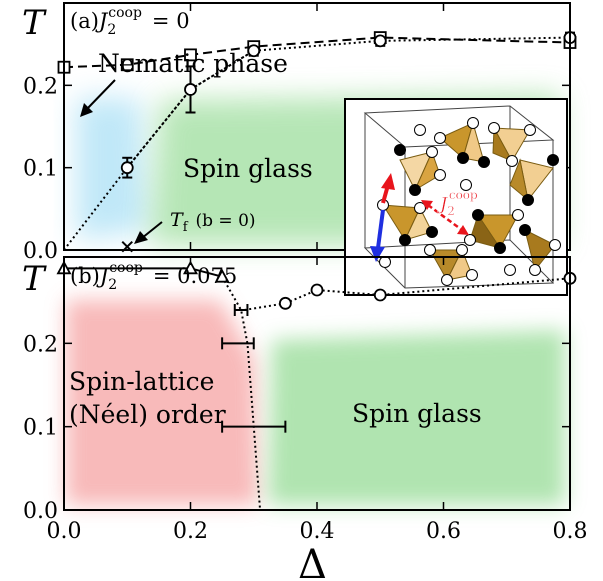  Describe the element at coordinates (190, 531) in the screenshot. I see `x-tick-label: 0.2` at that location.